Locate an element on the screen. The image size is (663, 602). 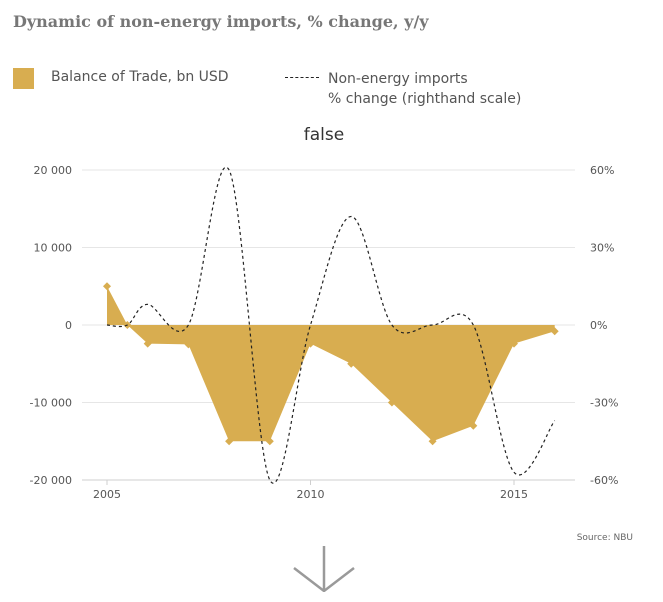
legend-label-imports-line1: Non-energy imports is located at coordinates (398, 79).